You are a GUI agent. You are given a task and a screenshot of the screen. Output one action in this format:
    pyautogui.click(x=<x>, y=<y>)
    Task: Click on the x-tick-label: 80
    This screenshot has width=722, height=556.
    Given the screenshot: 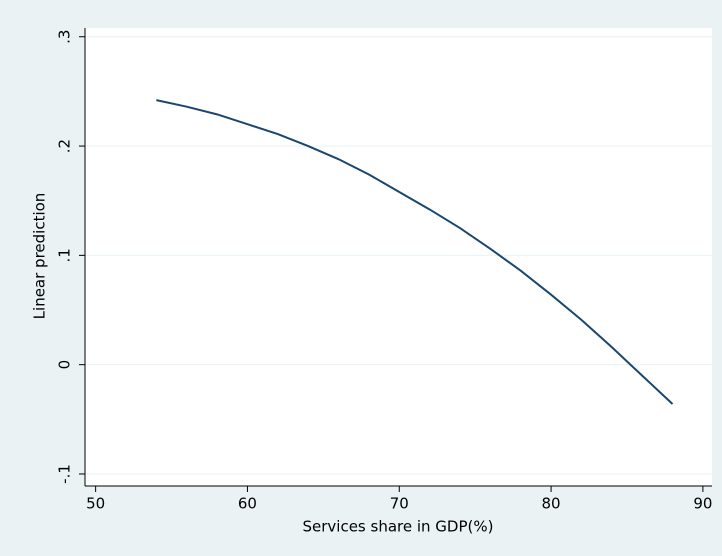 What is the action you would take?
    pyautogui.click(x=551, y=504)
    